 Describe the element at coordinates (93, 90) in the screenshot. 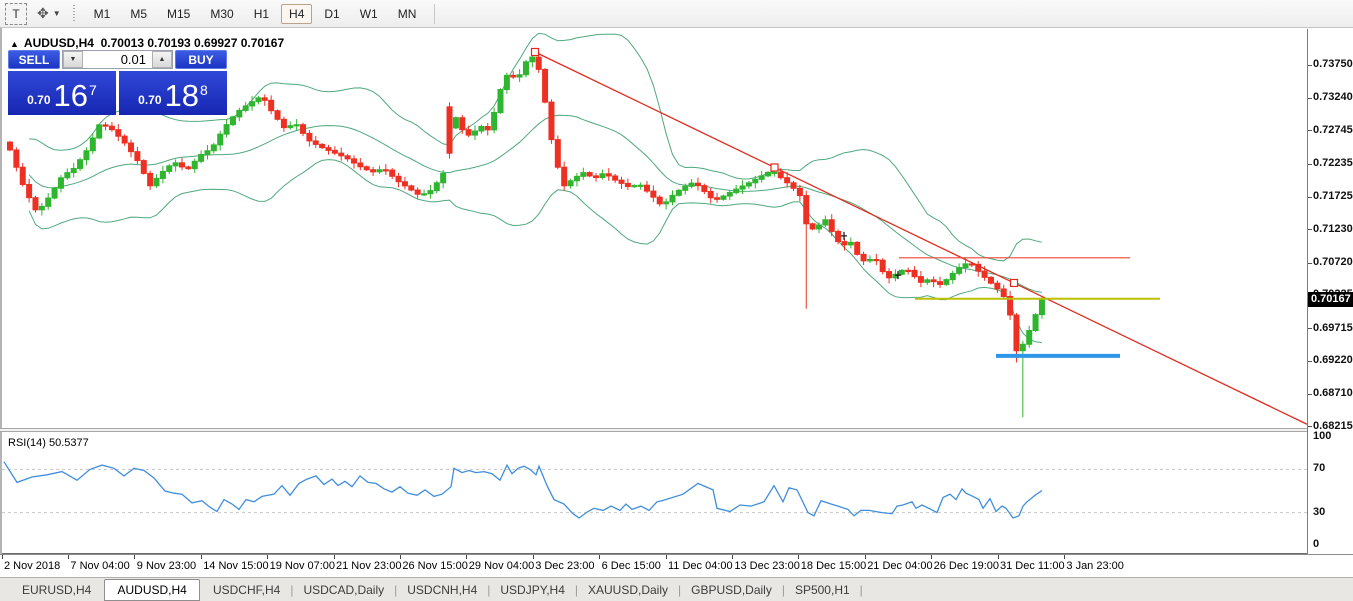

I see `sell-price-point: 7` at that location.